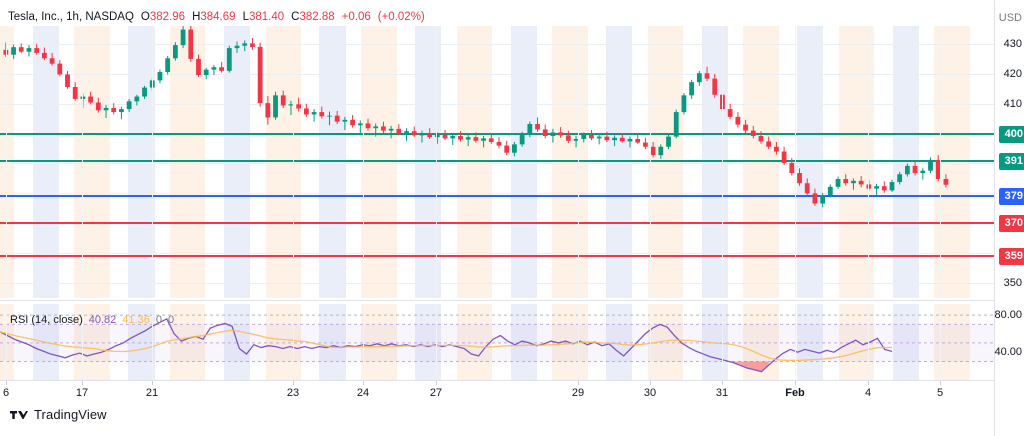 This screenshot has height=436, width=1024. Describe the element at coordinates (1008, 352) in the screenshot. I see `rsi-axis-tick: 40.00` at that location.